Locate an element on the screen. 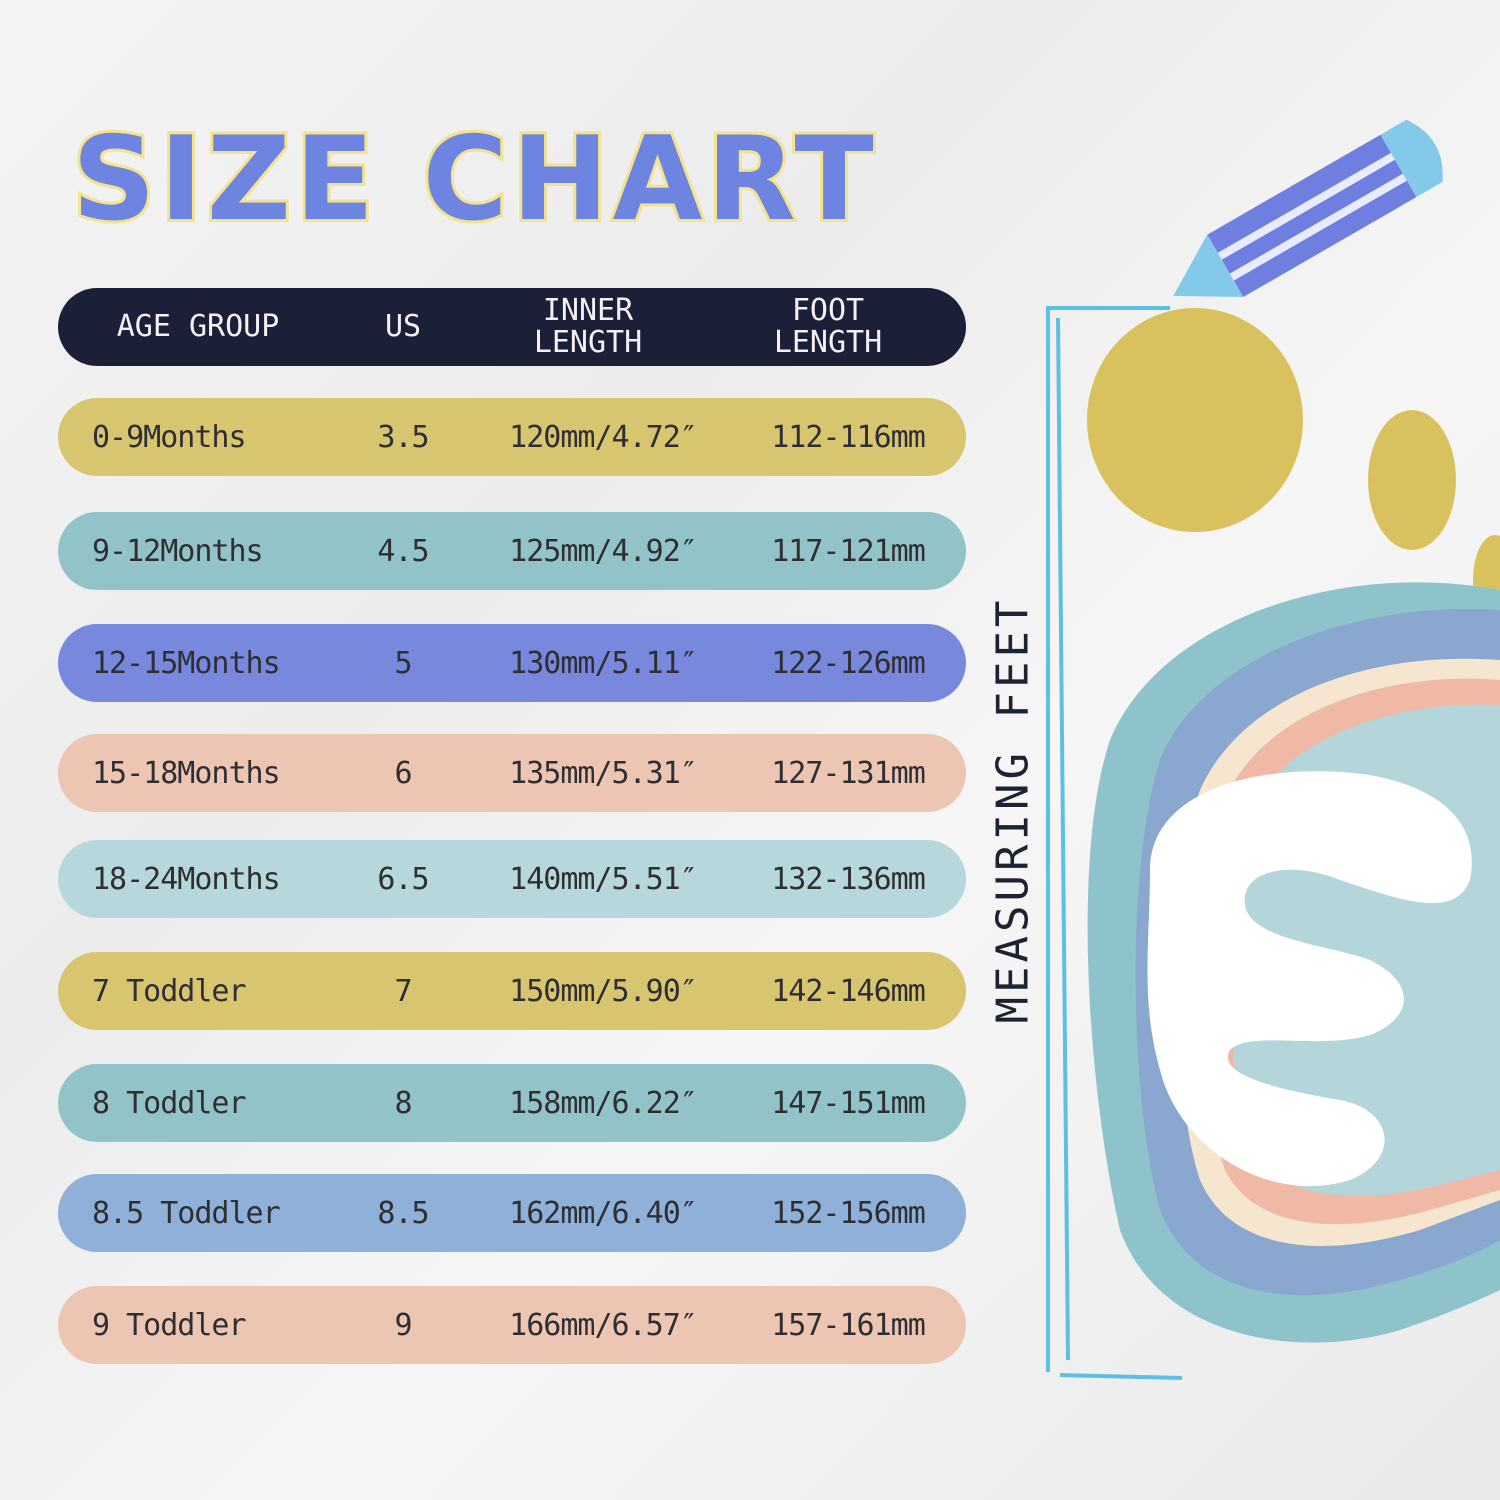  table-row: 12-15Months 5 130mm/5.11″ 122-126mm is located at coordinates (512, 663).